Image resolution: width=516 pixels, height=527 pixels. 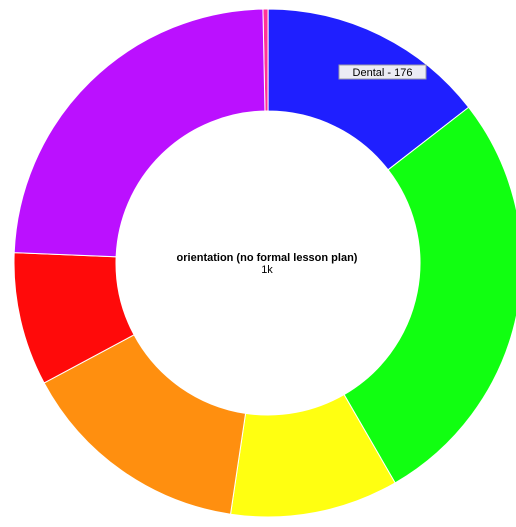 I want to click on center-label: orientation (no formal lesson plan) 1k, so click(x=267, y=264).